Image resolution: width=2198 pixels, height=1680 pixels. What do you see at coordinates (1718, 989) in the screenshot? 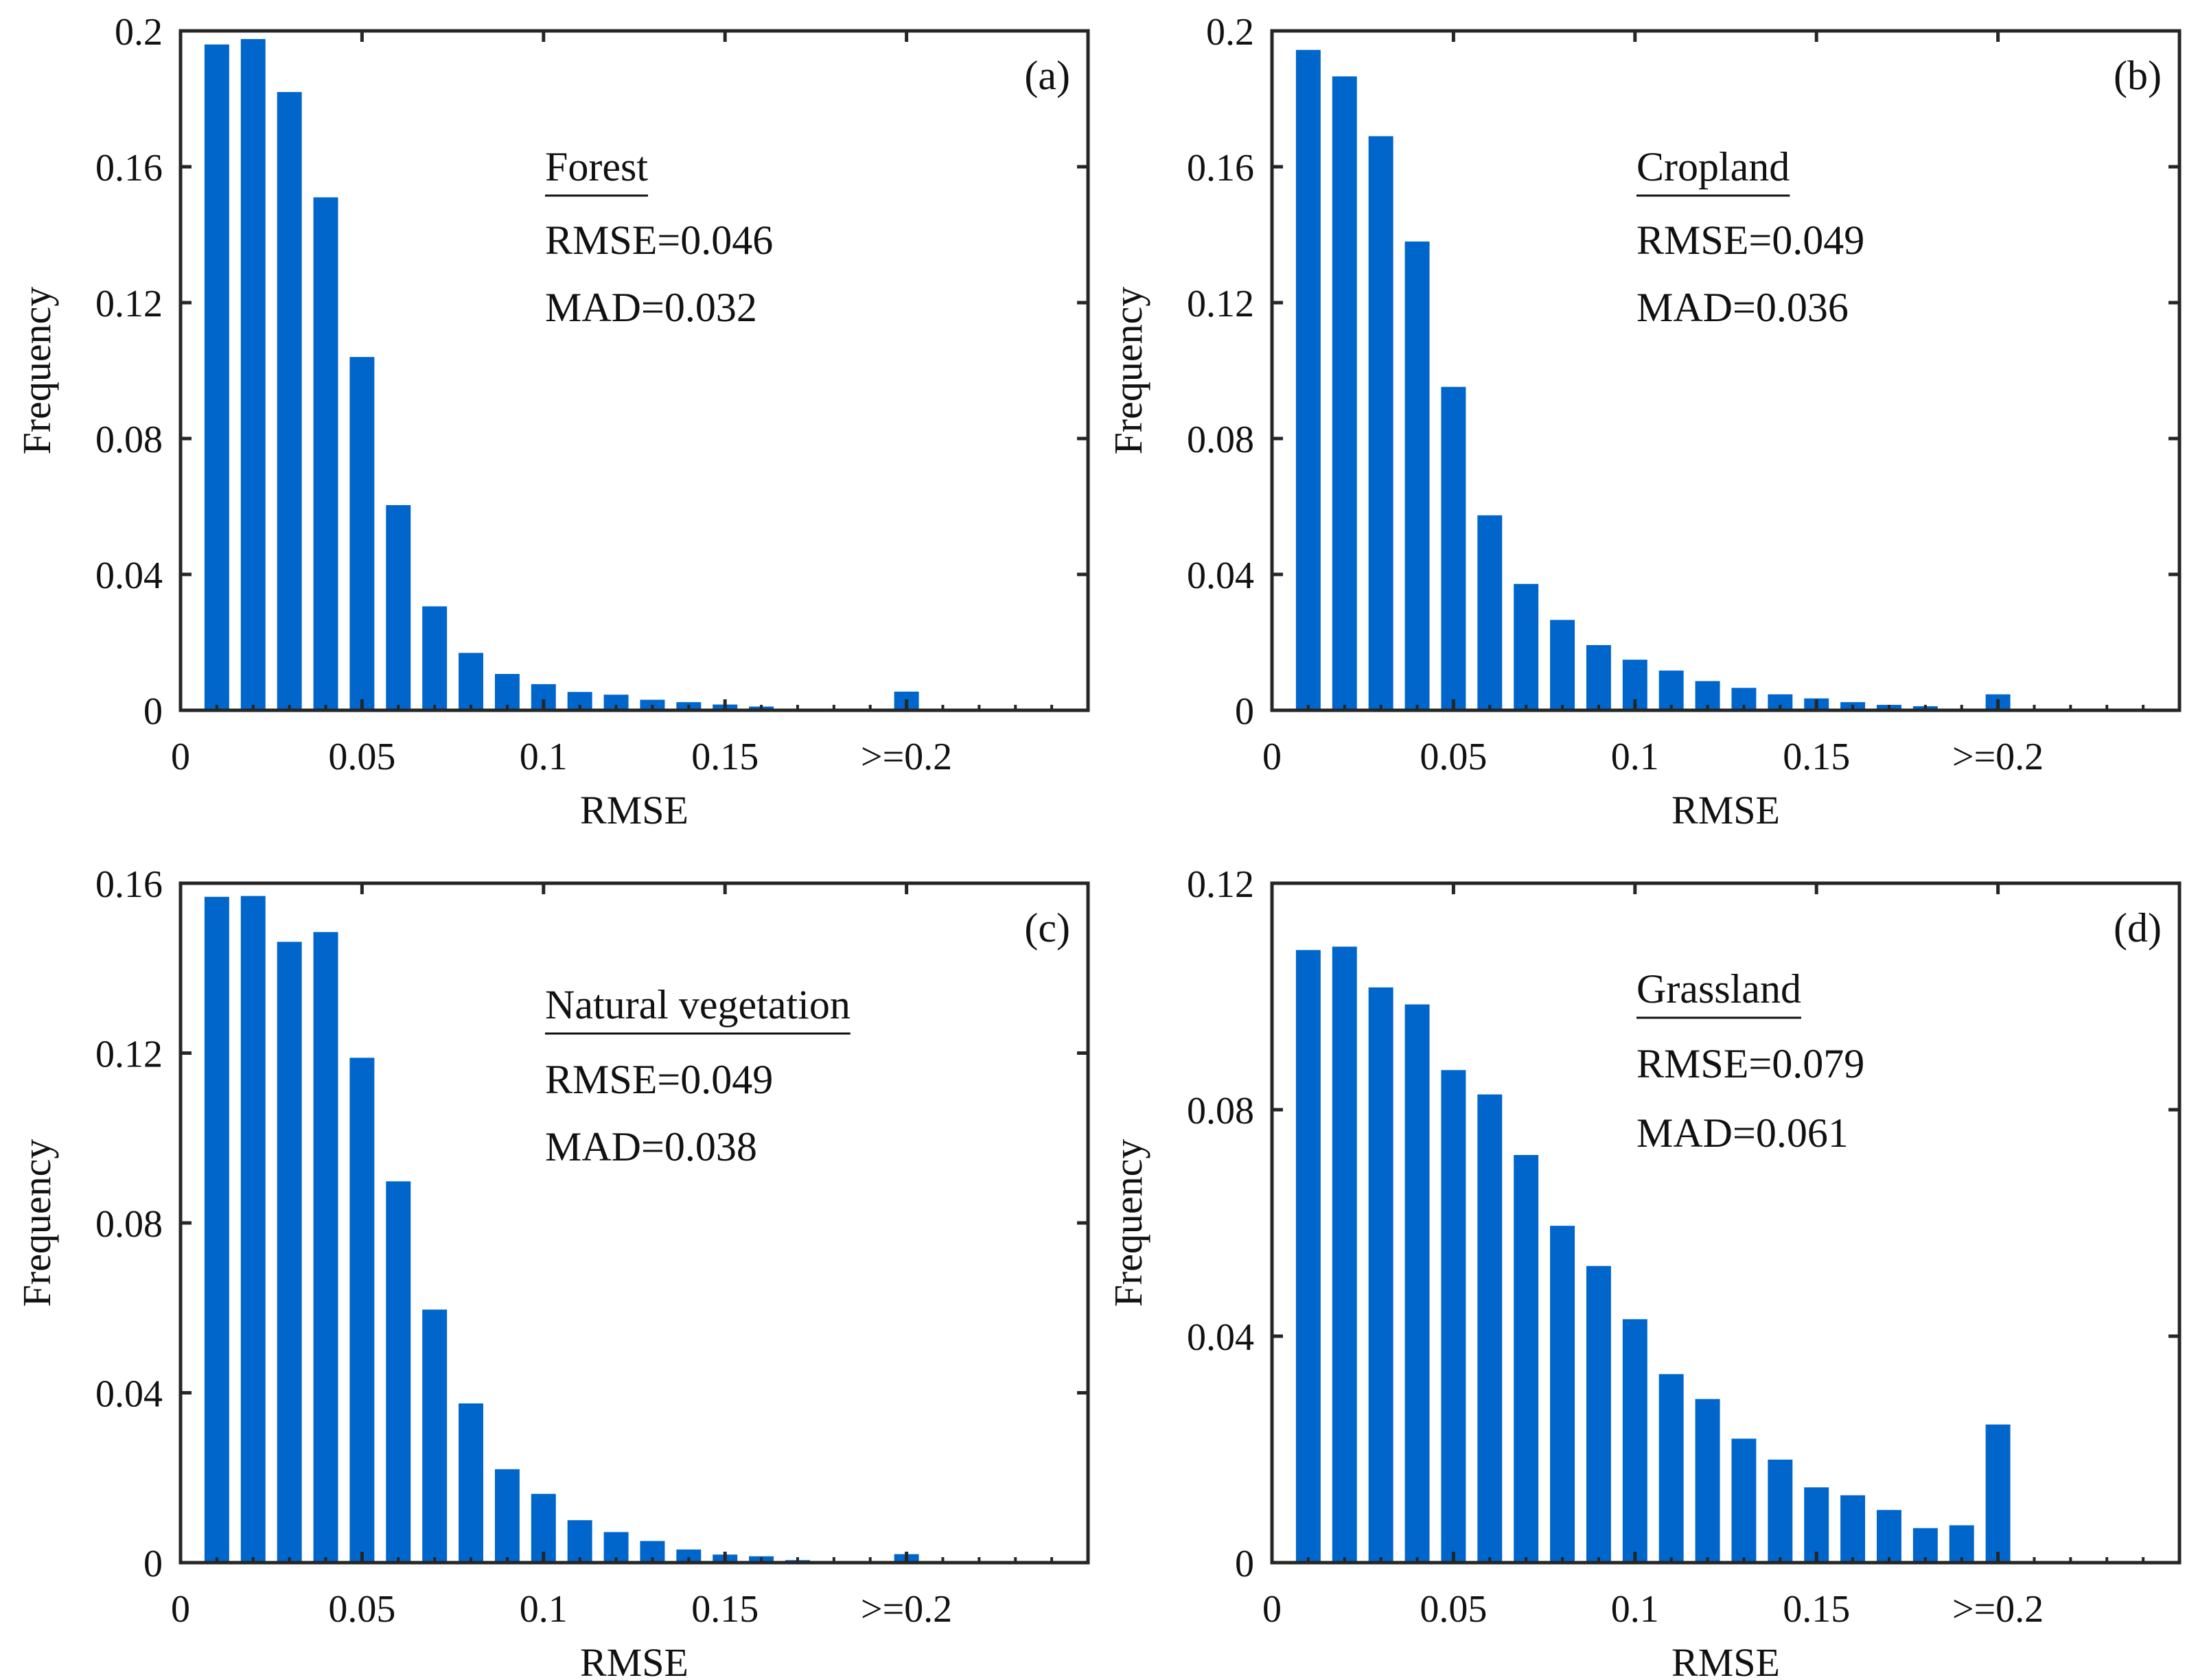
I see `class-title: Grassland` at bounding box center [1718, 989].